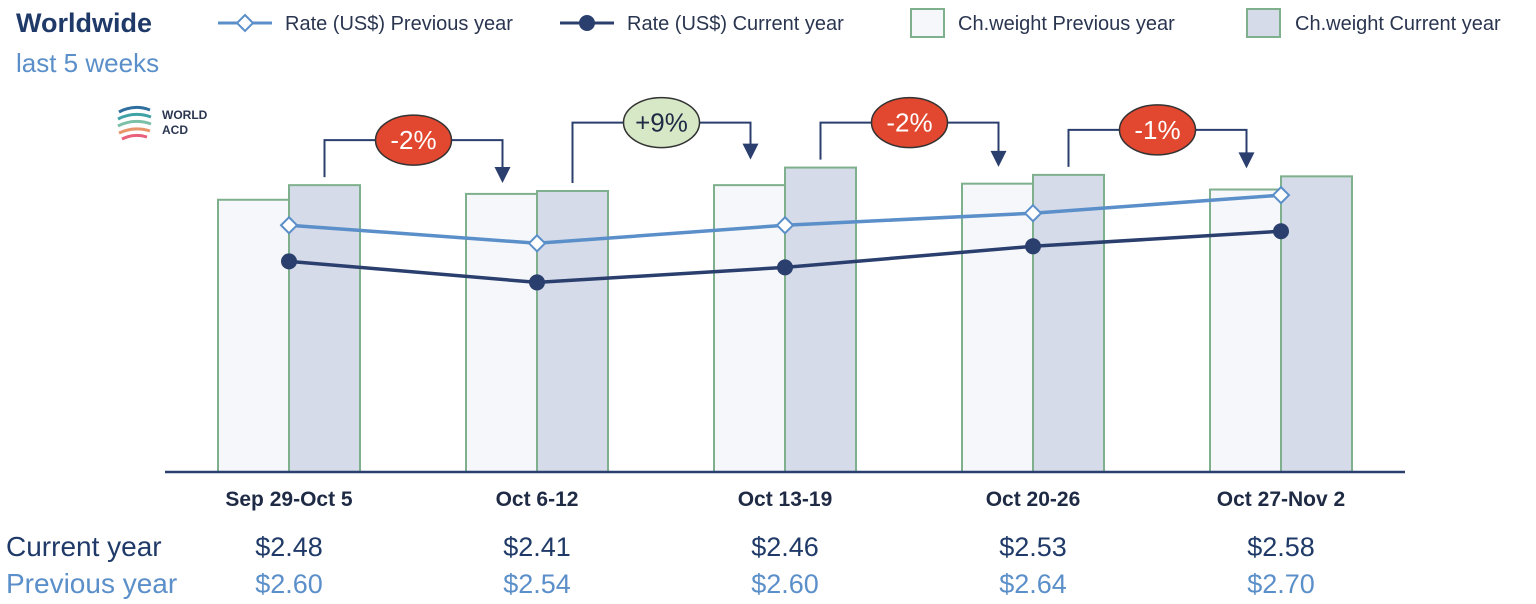 This screenshot has width=1536, height=604. I want to click on x-tick-label: Oct 27-Nov 2, so click(1281, 499).